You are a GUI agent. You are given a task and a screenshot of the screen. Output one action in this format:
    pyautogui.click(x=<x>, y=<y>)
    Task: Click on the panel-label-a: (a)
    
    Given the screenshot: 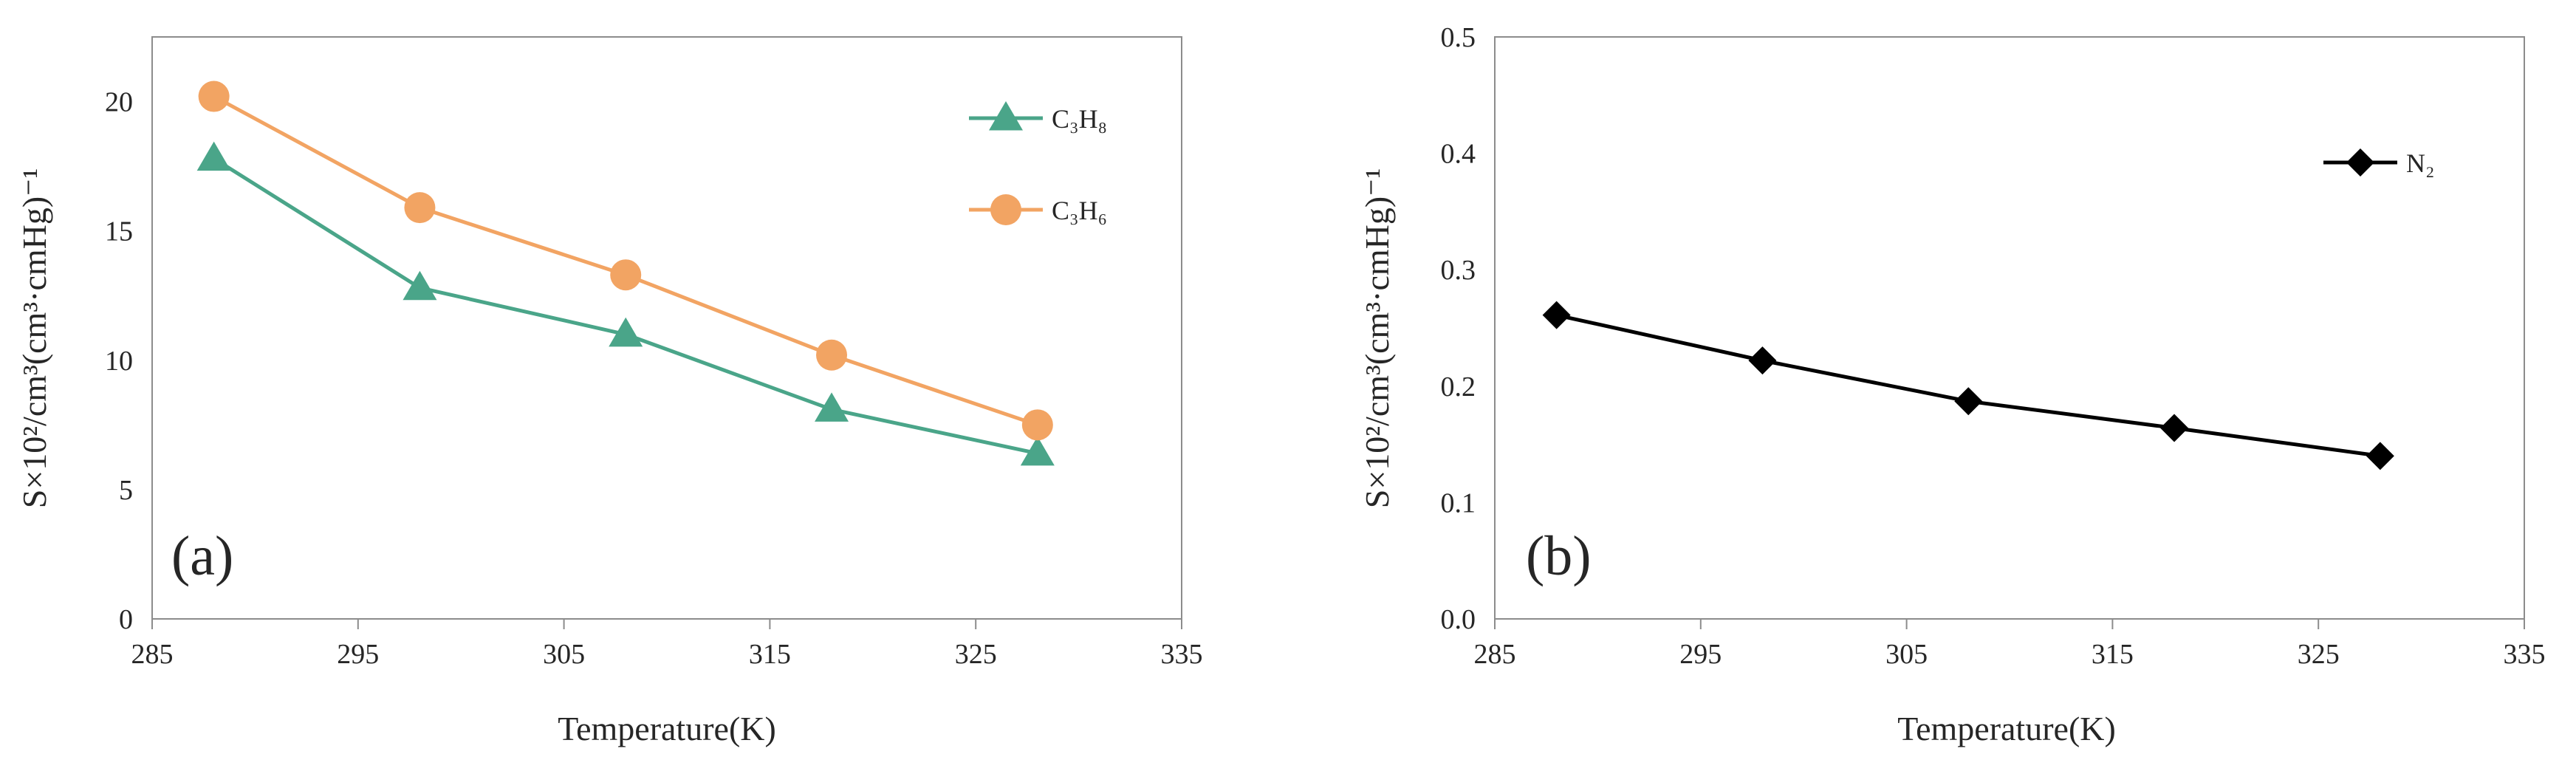 What is the action you would take?
    pyautogui.click(x=202, y=556)
    